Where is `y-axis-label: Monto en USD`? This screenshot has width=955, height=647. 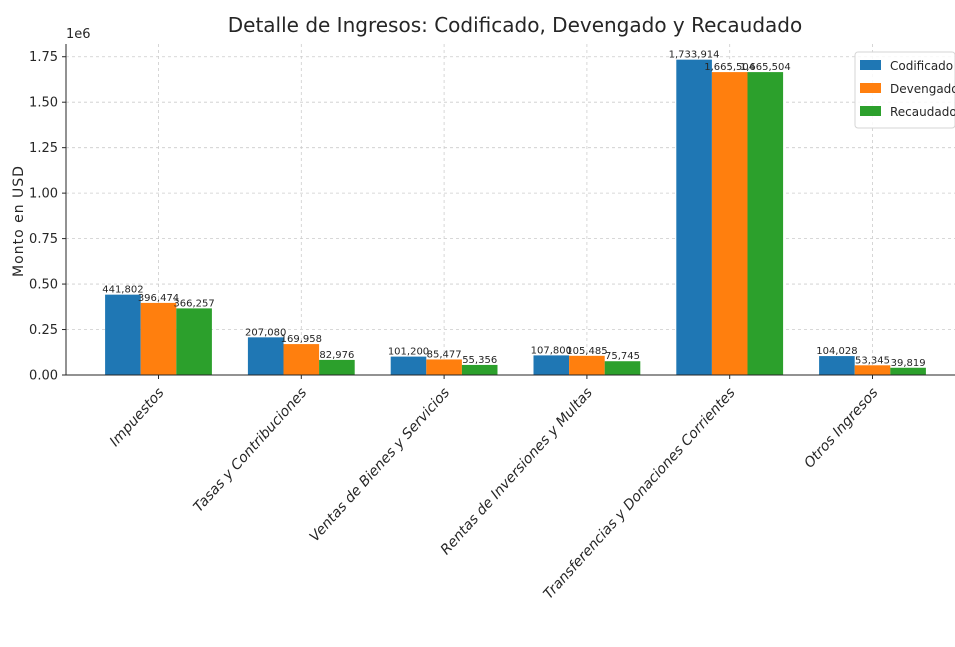
y-axis-label: Monto en USD is located at coordinates (19, 221).